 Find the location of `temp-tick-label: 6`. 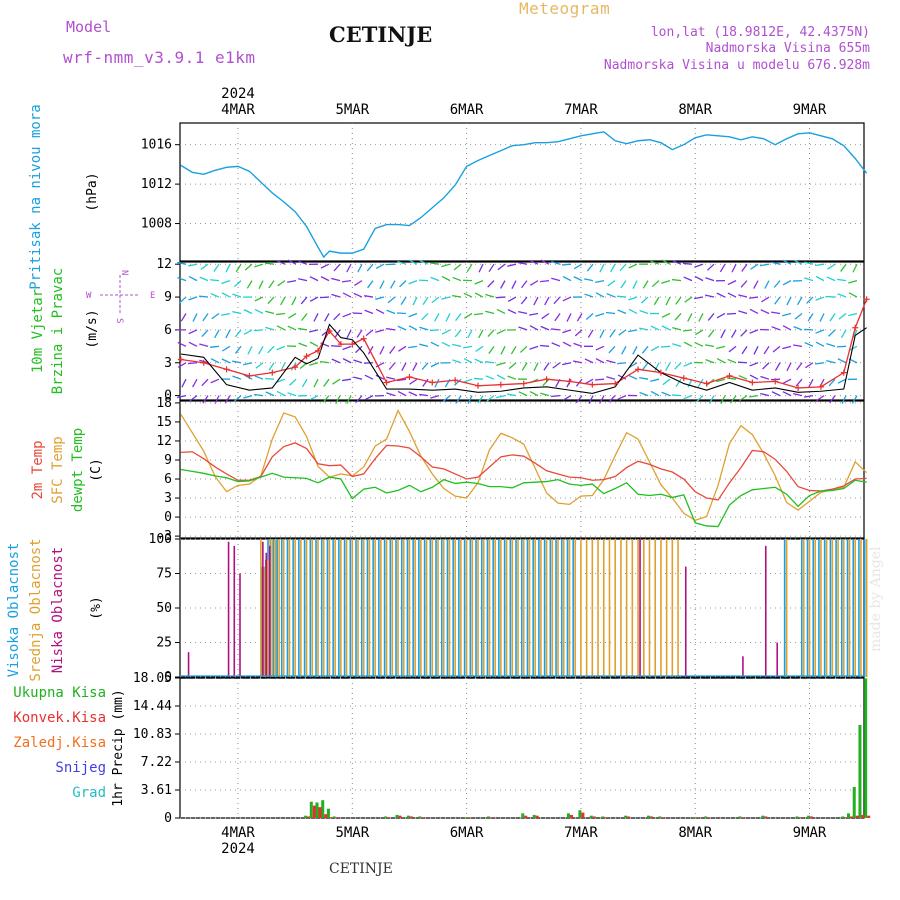

temp-tick-label: 6 is located at coordinates (168, 479).